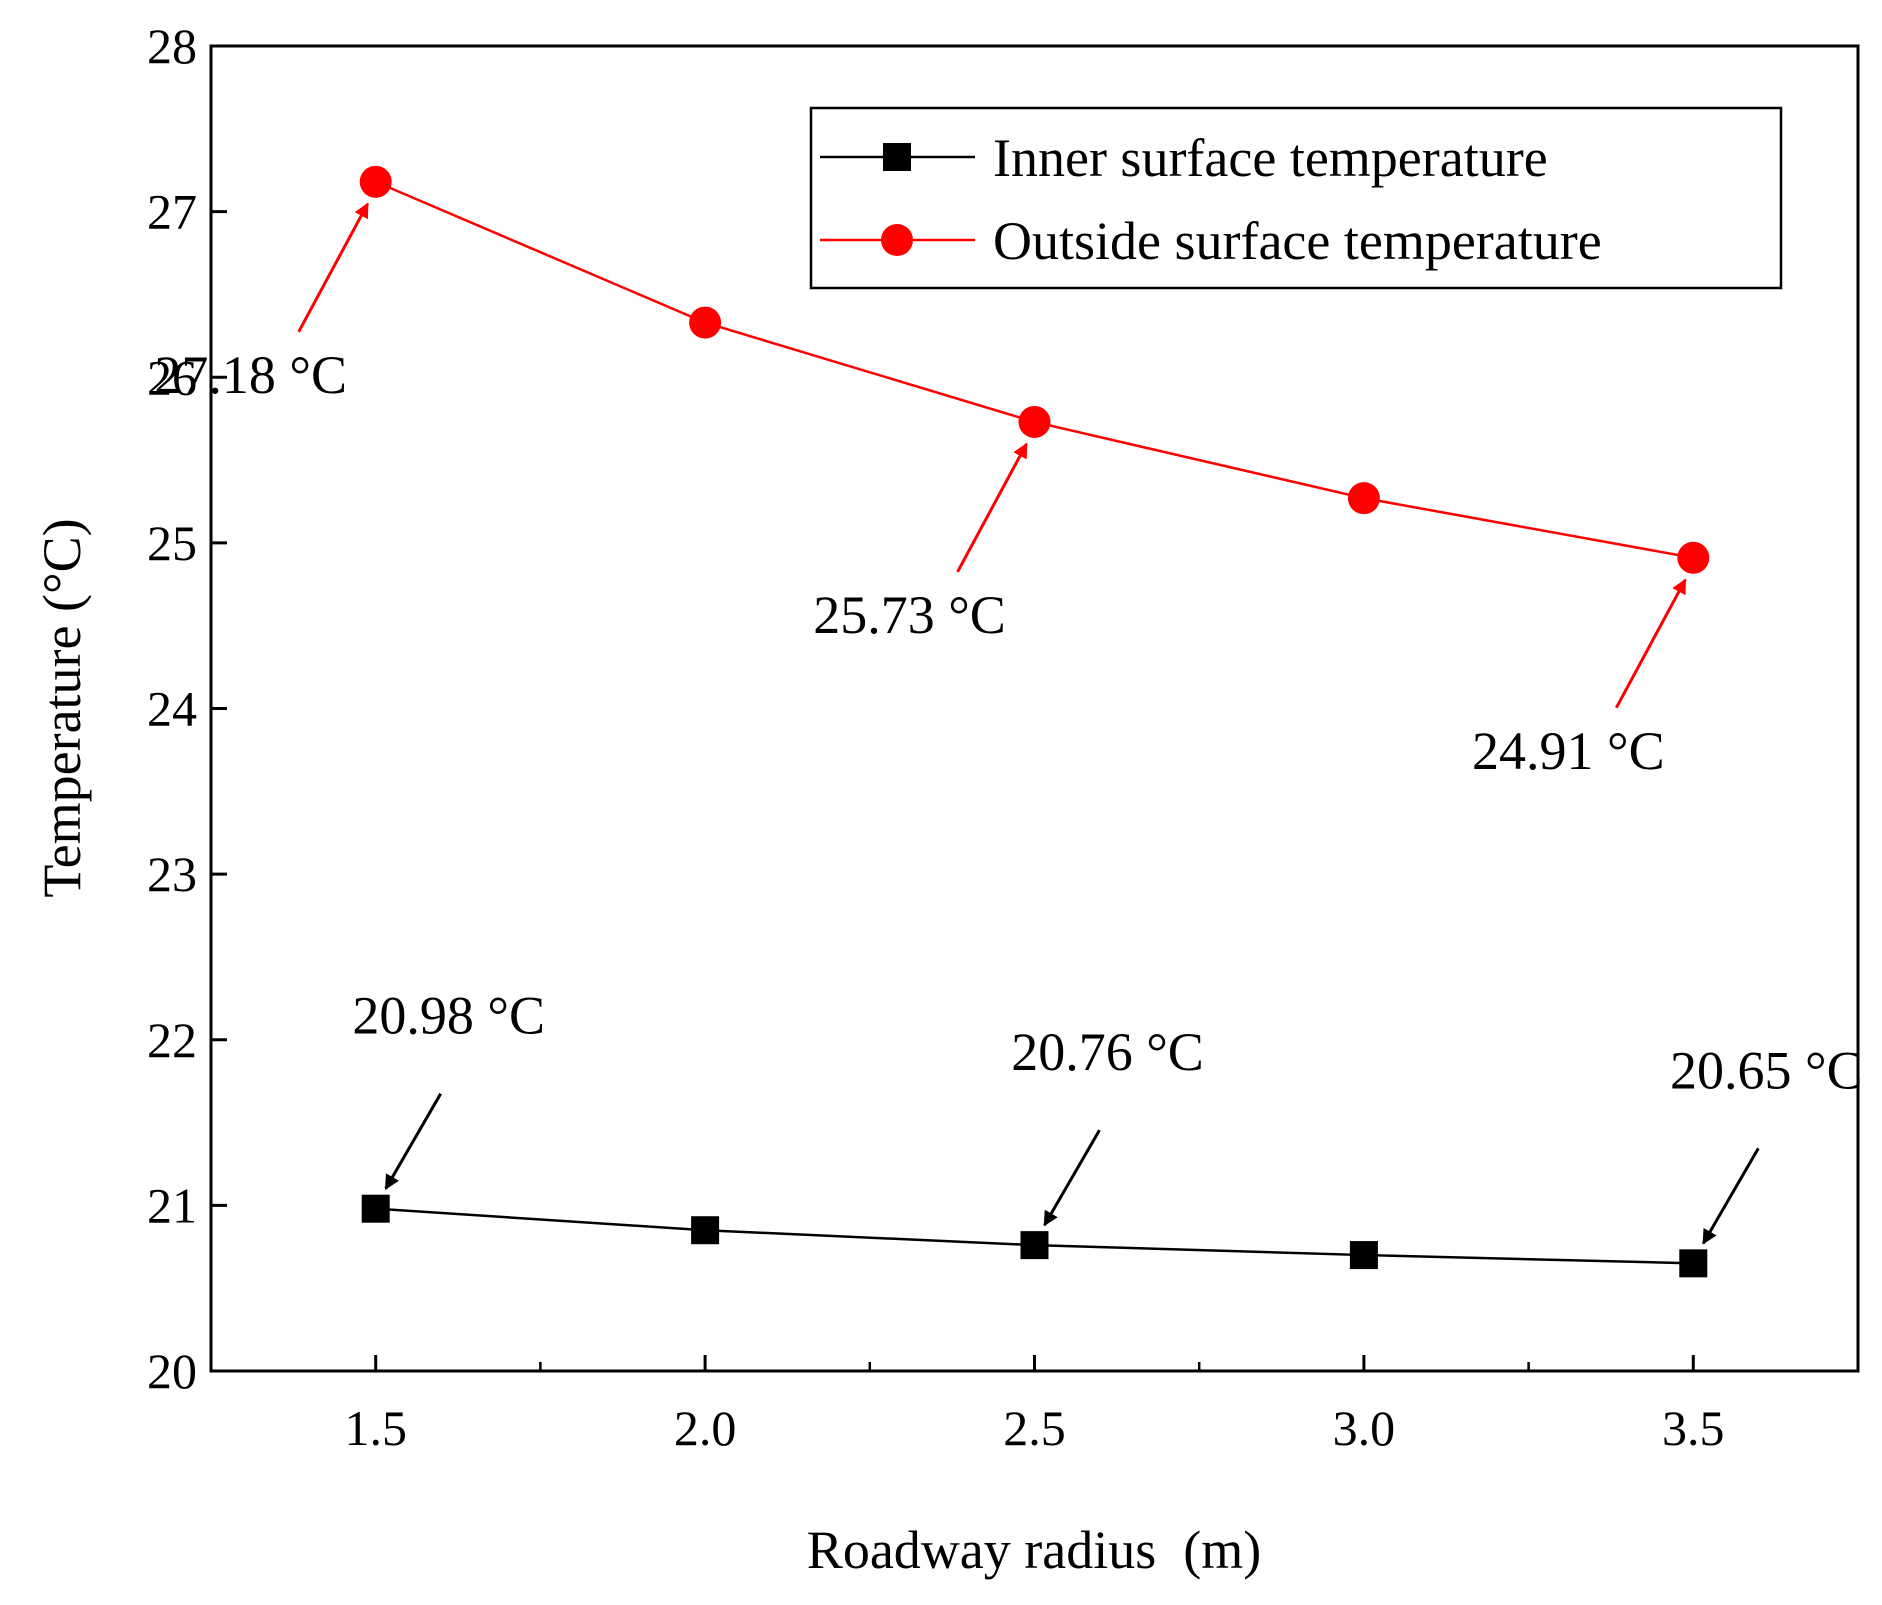  I want to click on legend-label-inner: Inner surface temperature, so click(1270, 158).